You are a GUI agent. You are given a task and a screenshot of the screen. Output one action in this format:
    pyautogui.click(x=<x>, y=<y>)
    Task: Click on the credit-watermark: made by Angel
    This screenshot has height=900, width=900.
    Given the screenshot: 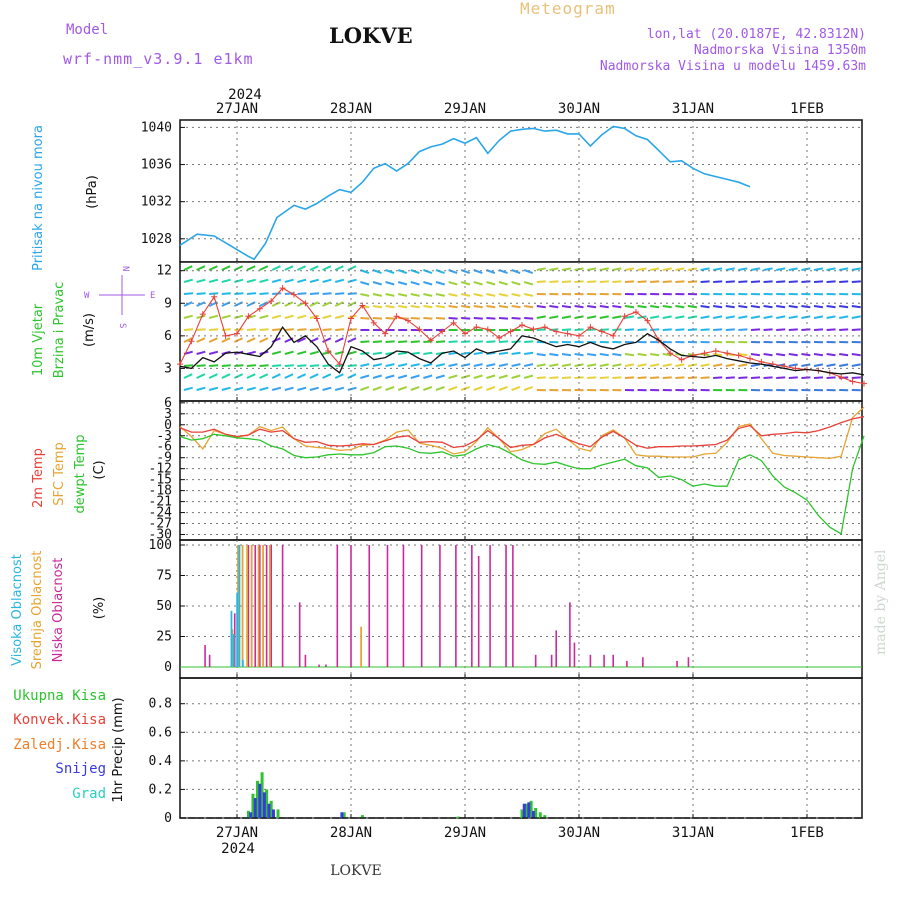 What is the action you would take?
    pyautogui.click(x=881, y=602)
    